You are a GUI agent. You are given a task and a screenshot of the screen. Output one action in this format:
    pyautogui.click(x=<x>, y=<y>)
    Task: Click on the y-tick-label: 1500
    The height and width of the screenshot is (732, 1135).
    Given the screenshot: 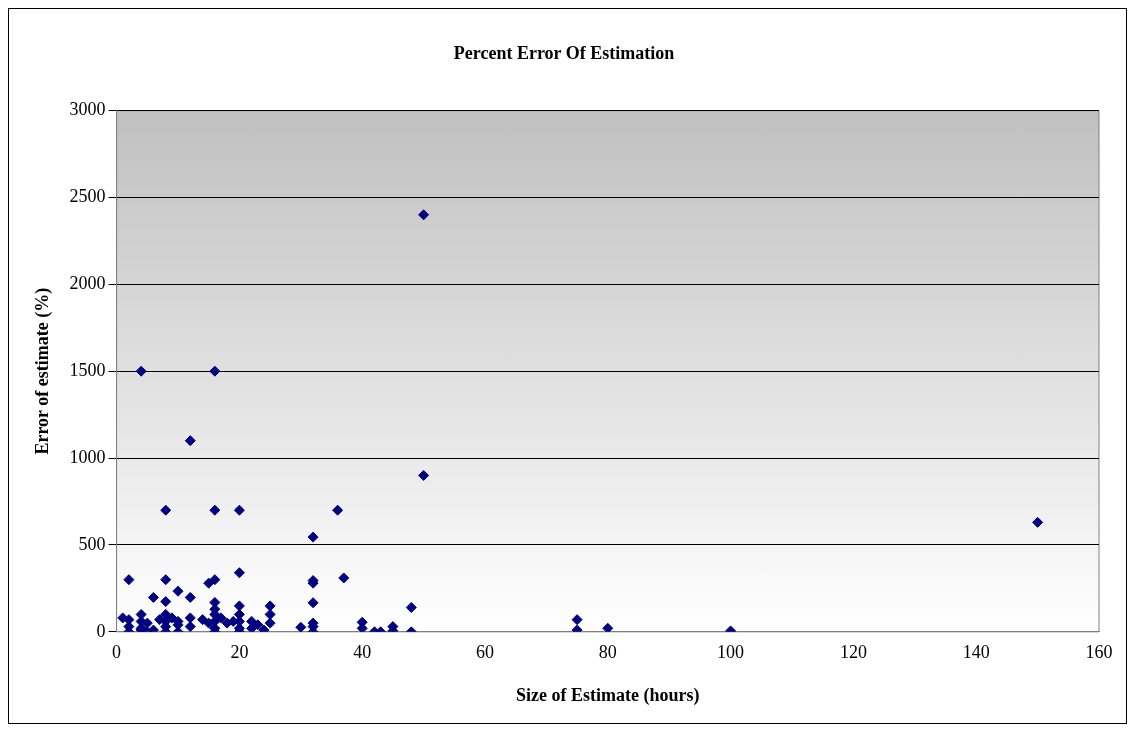 What is the action you would take?
    pyautogui.click(x=87, y=369)
    